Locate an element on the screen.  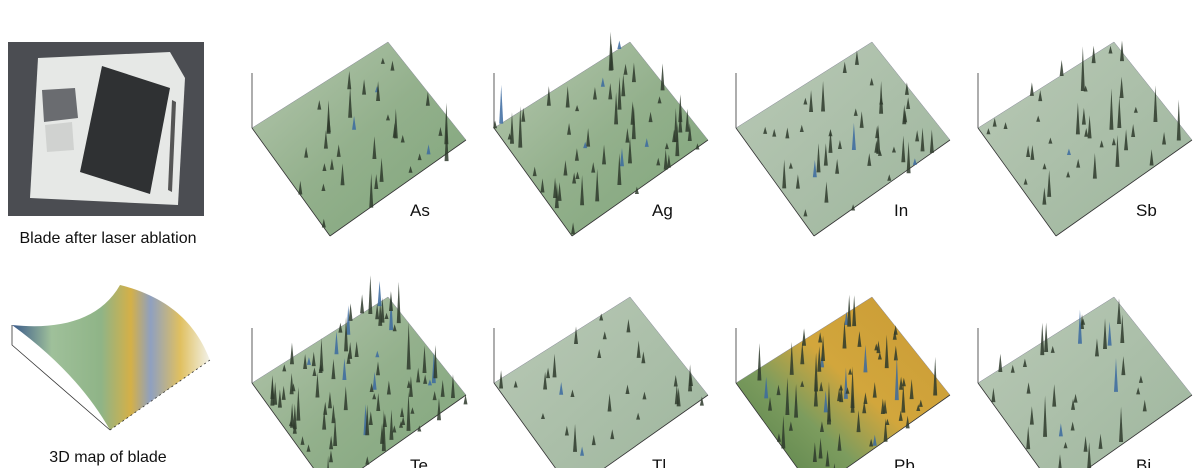
element-label: In is located at coordinates (901, 210).